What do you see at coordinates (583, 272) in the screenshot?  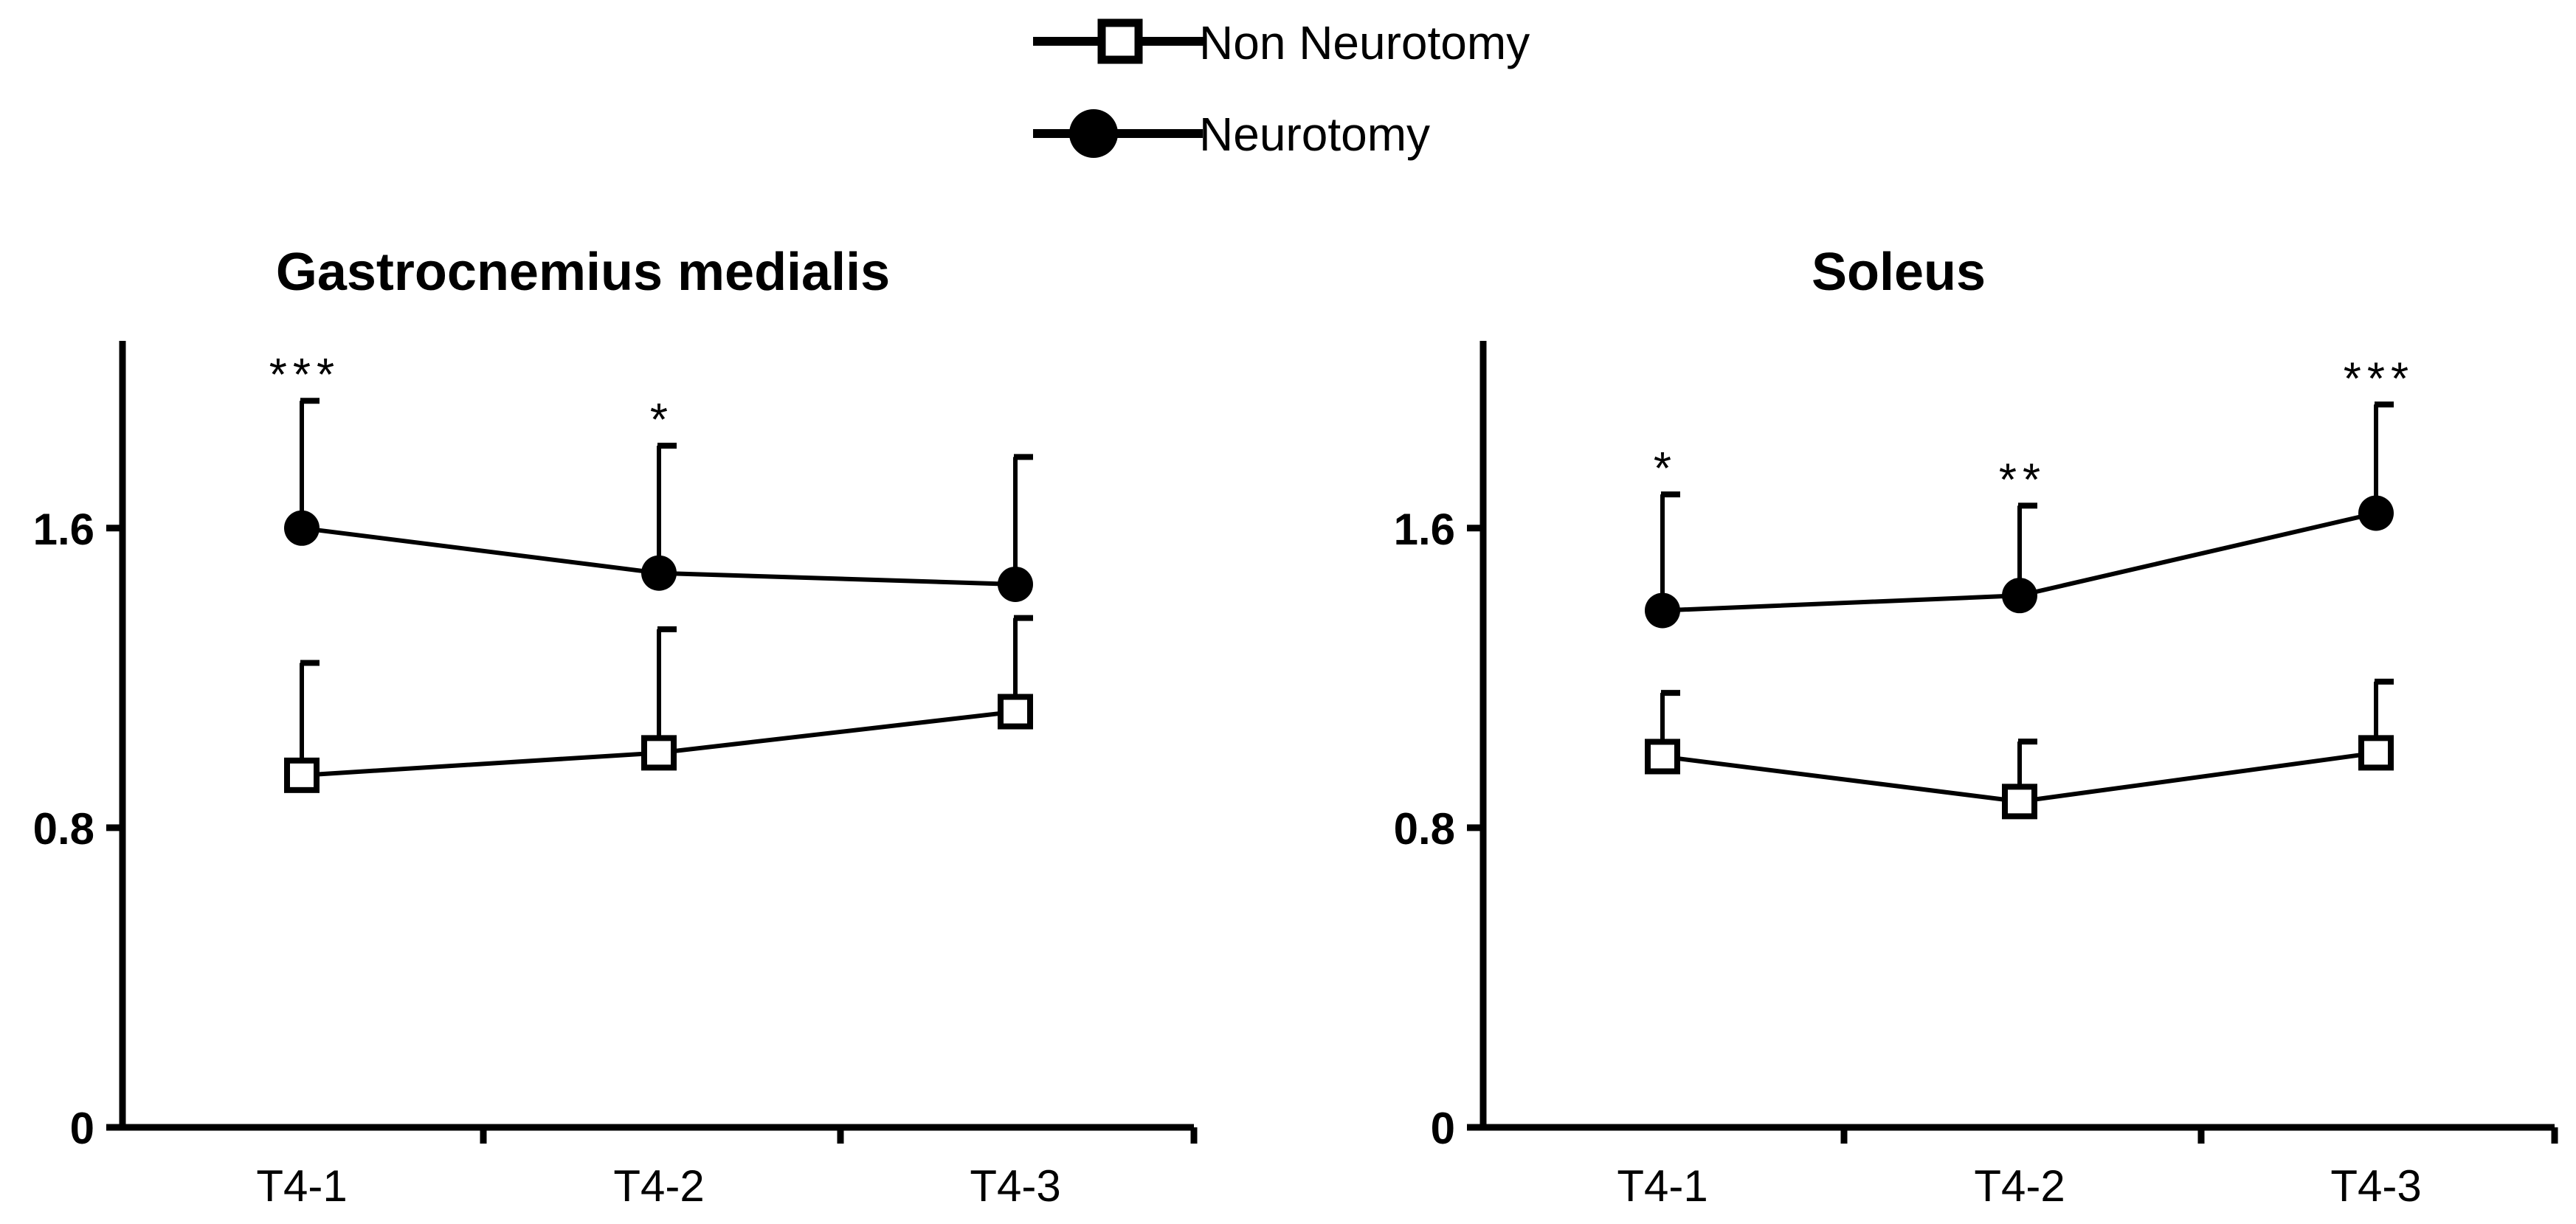 I see `chart-title: Gastrocnemius medialis` at bounding box center [583, 272].